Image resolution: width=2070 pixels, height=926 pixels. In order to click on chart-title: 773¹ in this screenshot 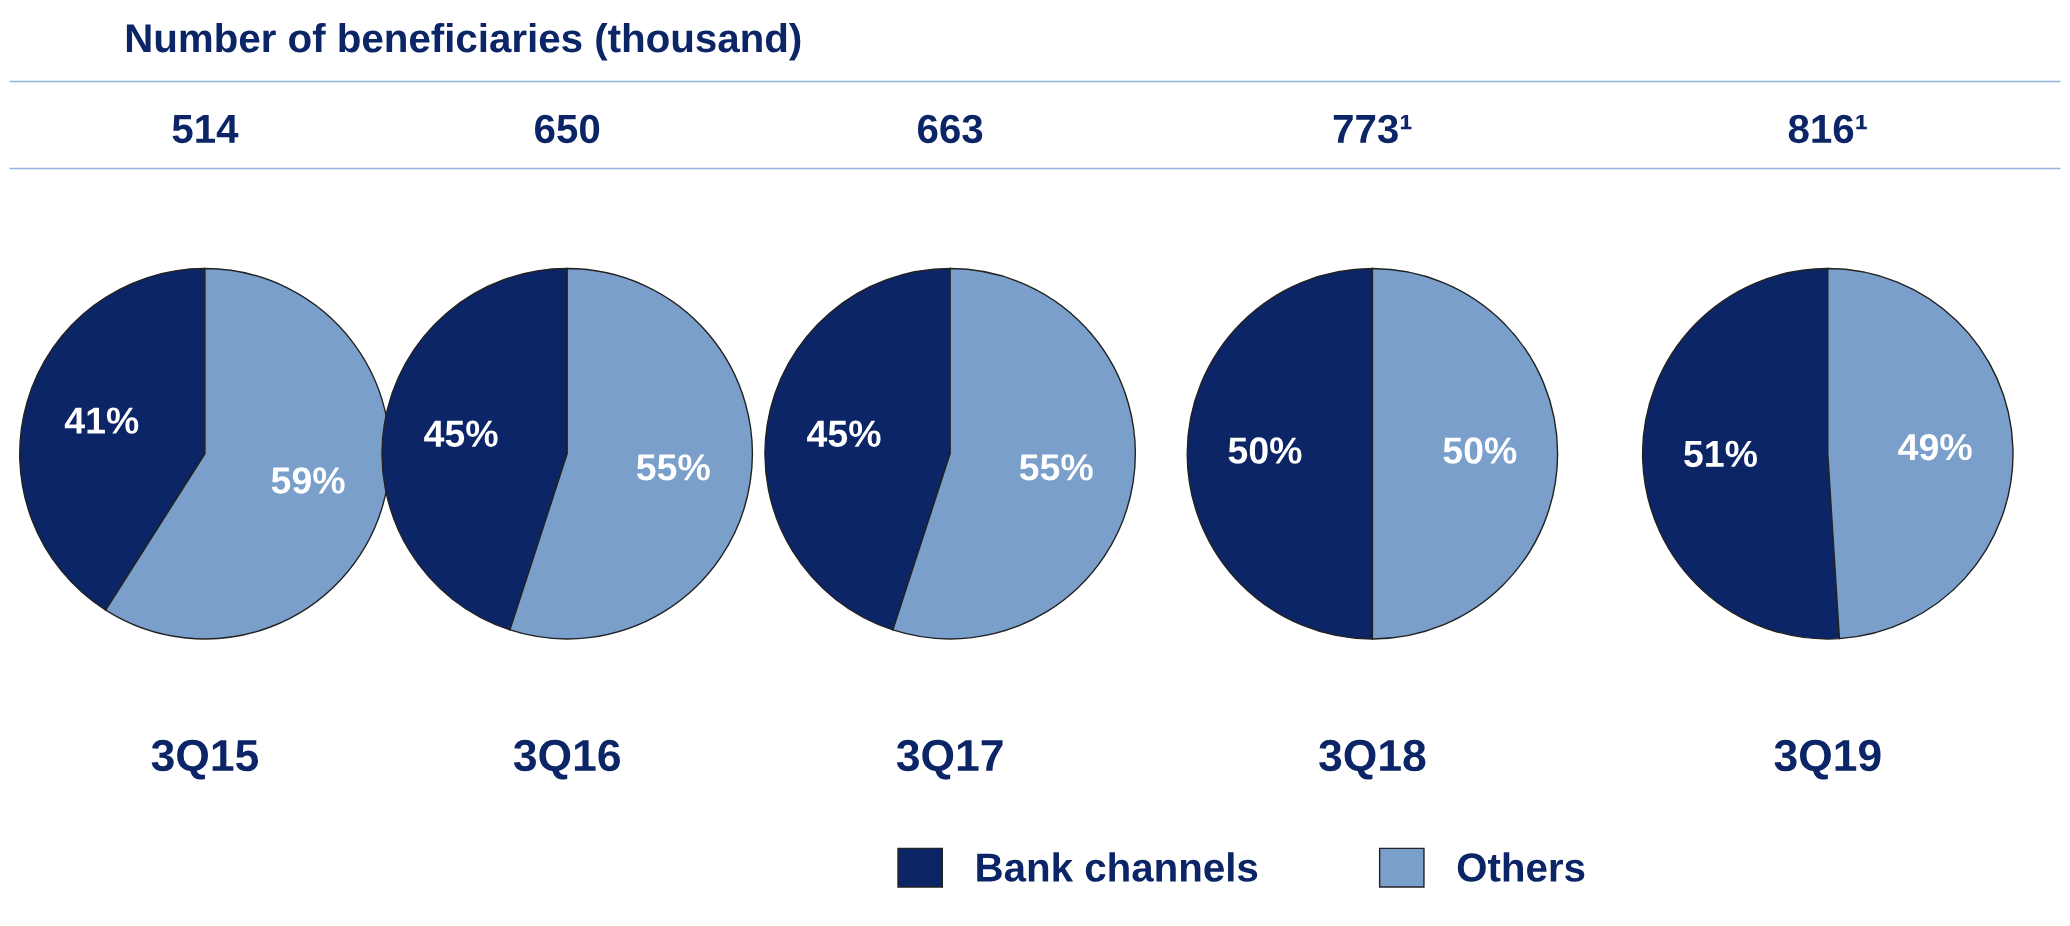, I will do `click(1372, 129)`.